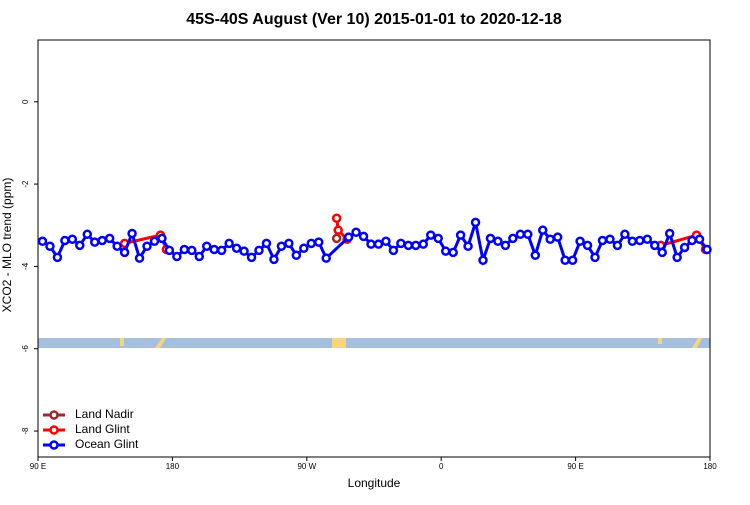  What do you see at coordinates (25, 184) in the screenshot?
I see `y-tick-label: -2` at bounding box center [25, 184].